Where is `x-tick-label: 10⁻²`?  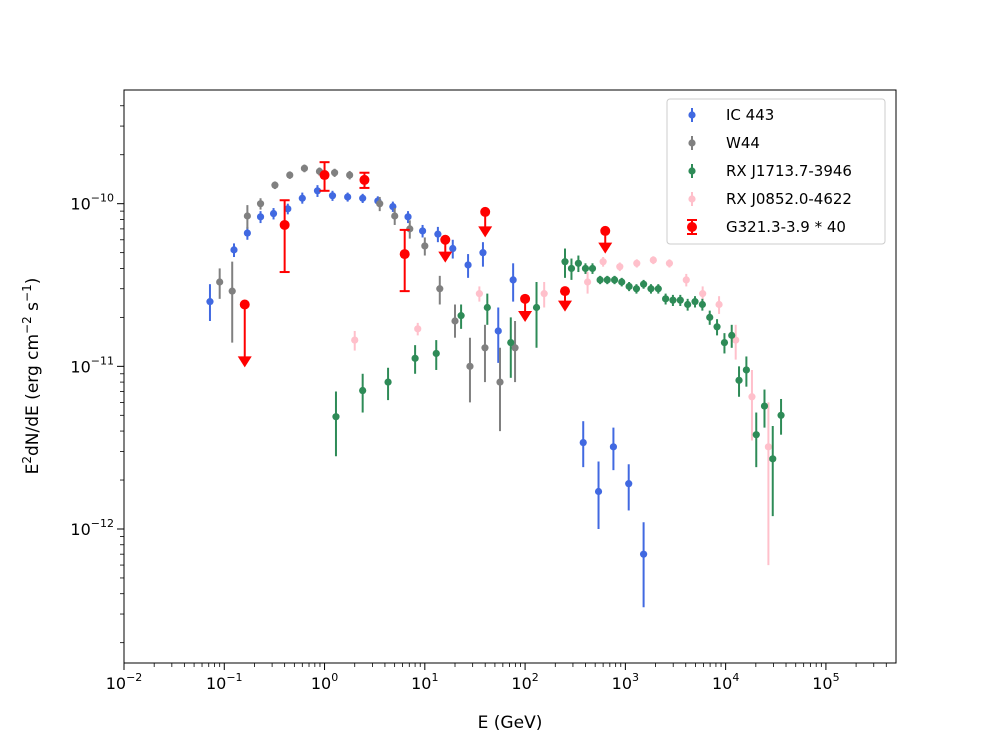
x-tick-label: 10⁻² is located at coordinates (124, 682).